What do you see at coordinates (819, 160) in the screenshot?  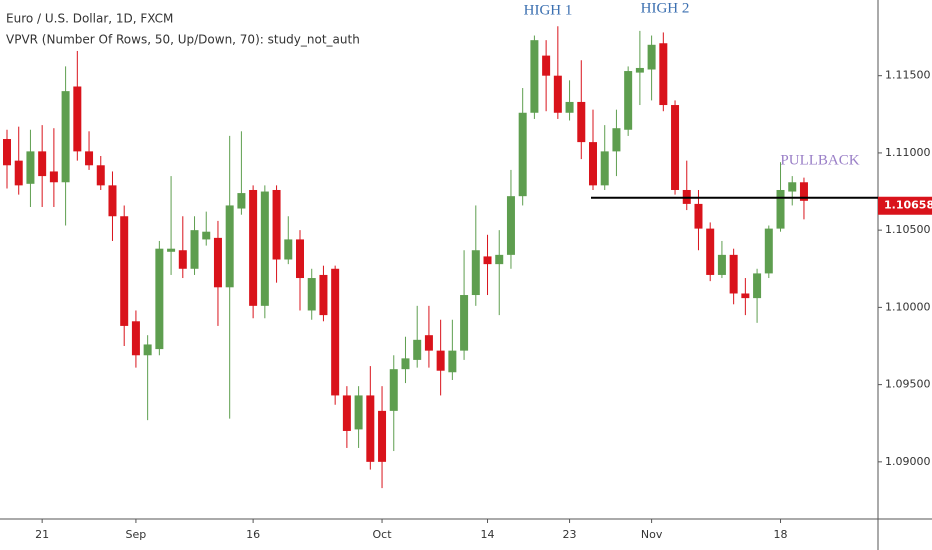 I see `annotation: PULLBACK` at bounding box center [819, 160].